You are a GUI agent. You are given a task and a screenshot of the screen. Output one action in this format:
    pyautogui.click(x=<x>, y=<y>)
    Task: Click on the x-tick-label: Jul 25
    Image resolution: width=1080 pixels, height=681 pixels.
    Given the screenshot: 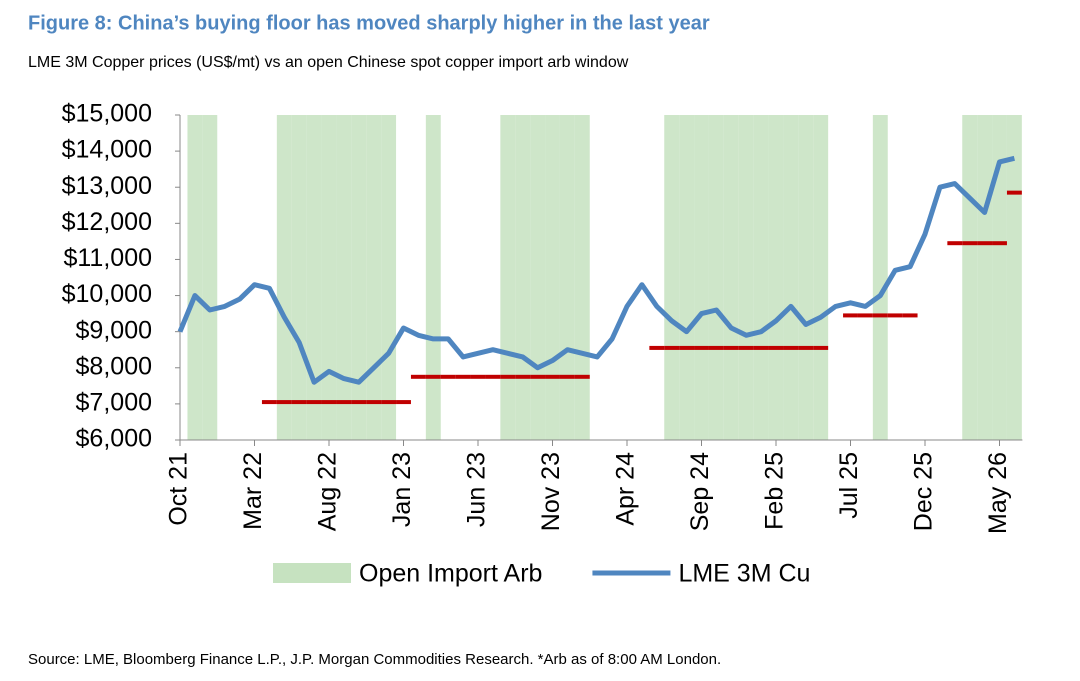 What is the action you would take?
    pyautogui.click(x=849, y=485)
    